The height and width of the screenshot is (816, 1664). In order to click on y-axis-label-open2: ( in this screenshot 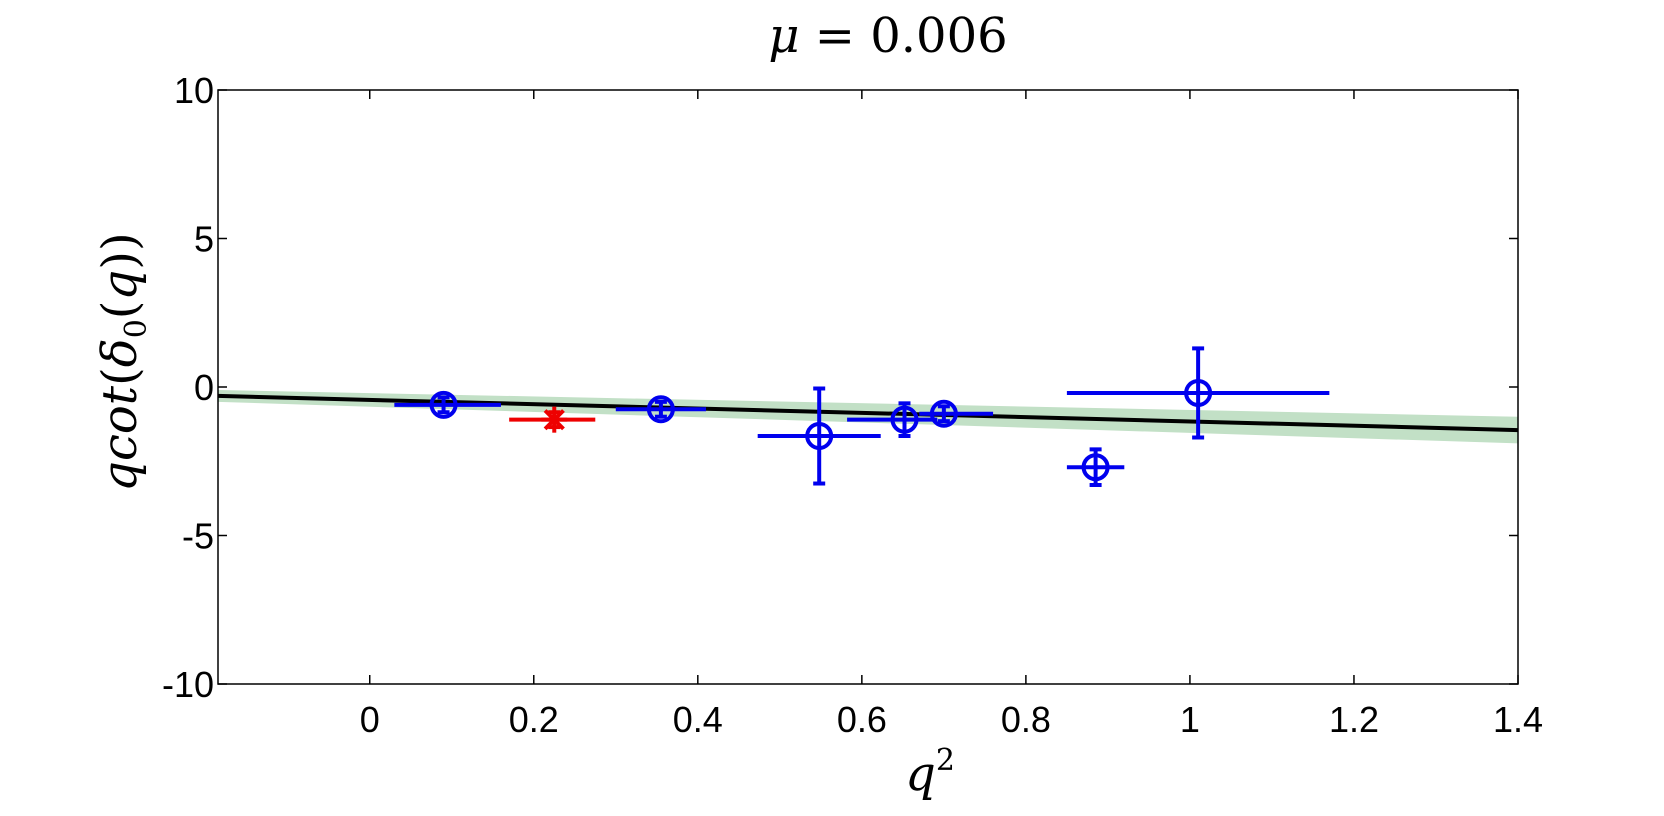, I will do `click(120, 309)`.